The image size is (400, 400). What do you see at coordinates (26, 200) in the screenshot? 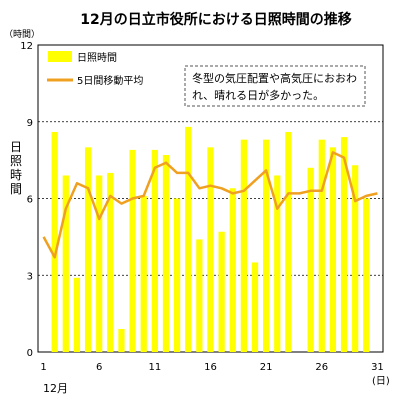
I see `y-tick-labels: 0 3 6 9 12` at bounding box center [26, 200].